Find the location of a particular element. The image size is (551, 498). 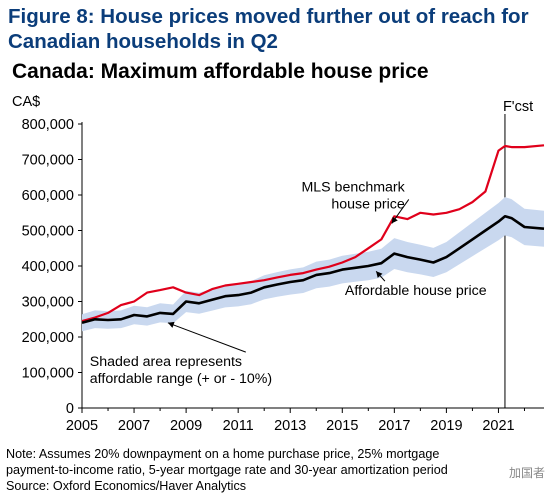

annotation-text: Affordable house price is located at coordinates (416, 291).